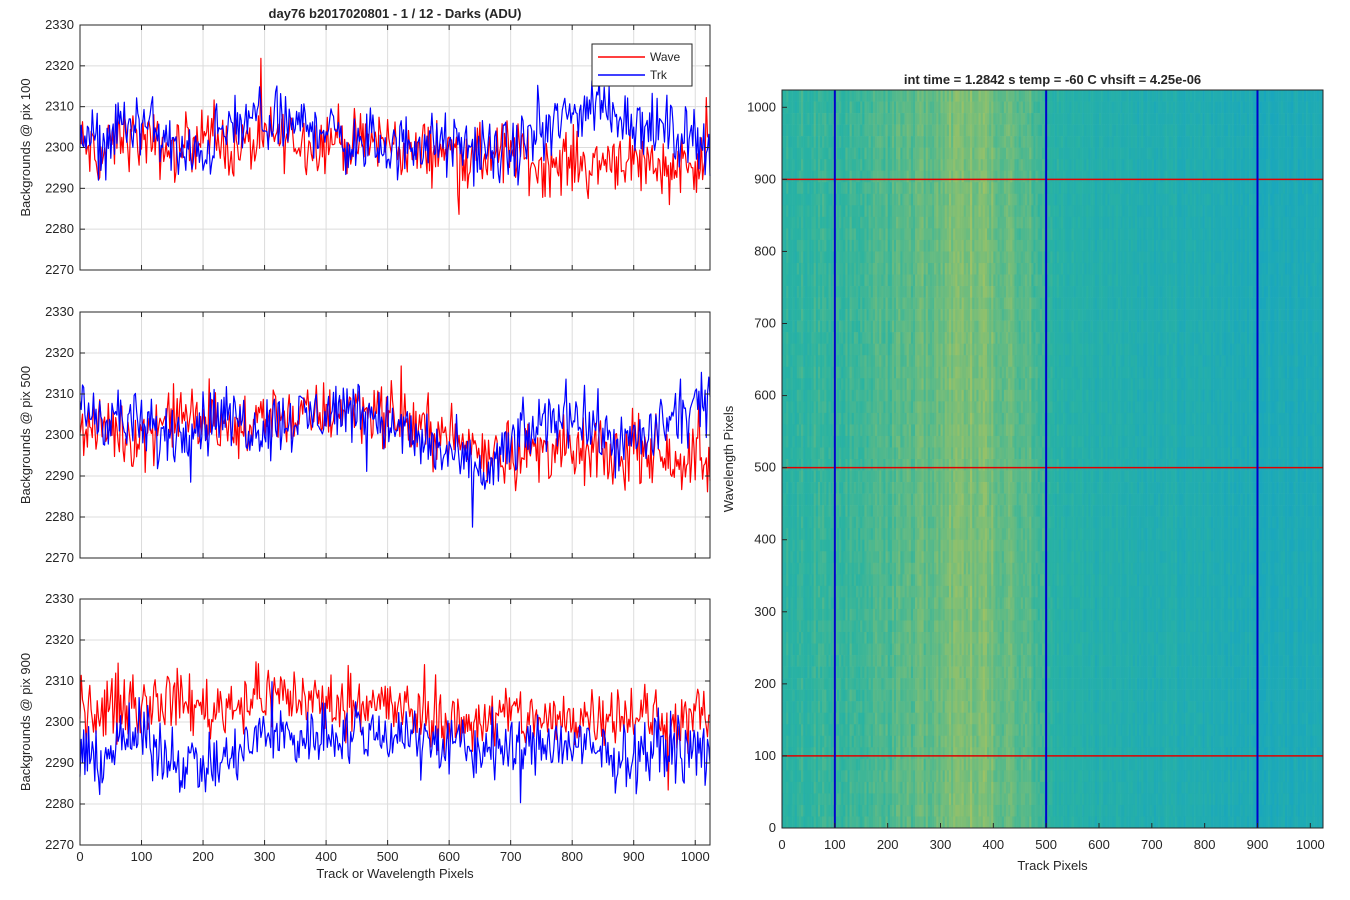 The width and height of the screenshot is (1350, 900). Describe the element at coordinates (59, 228) in the screenshot. I see `y-tick-label: 2280` at that location.